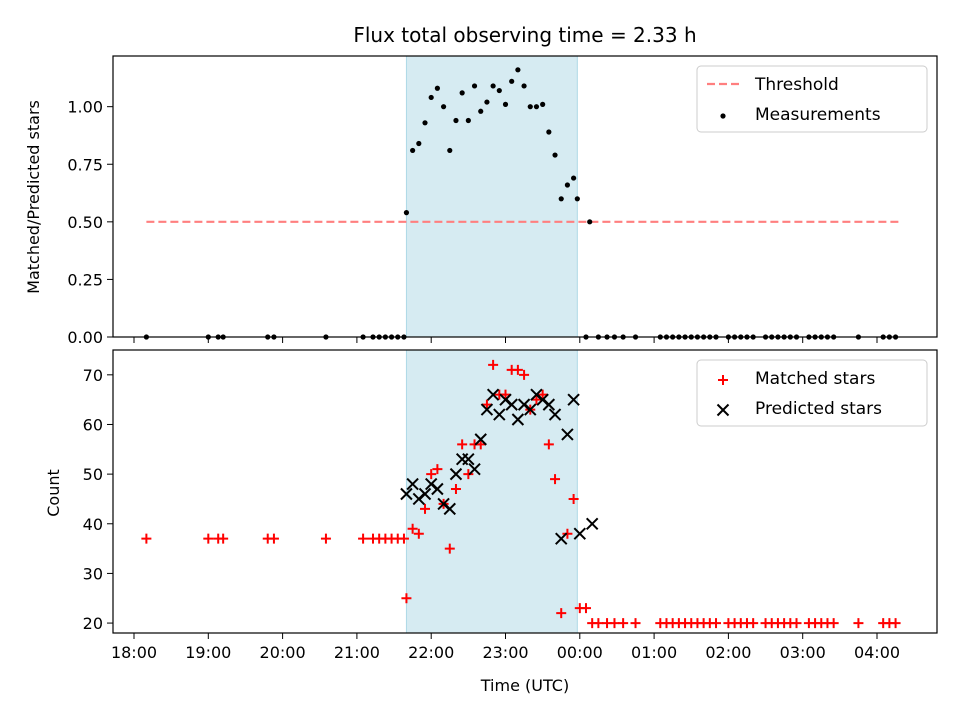 The image size is (960, 720). What do you see at coordinates (499, 466) in the screenshot?
I see `series-predicted-stars` at bounding box center [499, 466].